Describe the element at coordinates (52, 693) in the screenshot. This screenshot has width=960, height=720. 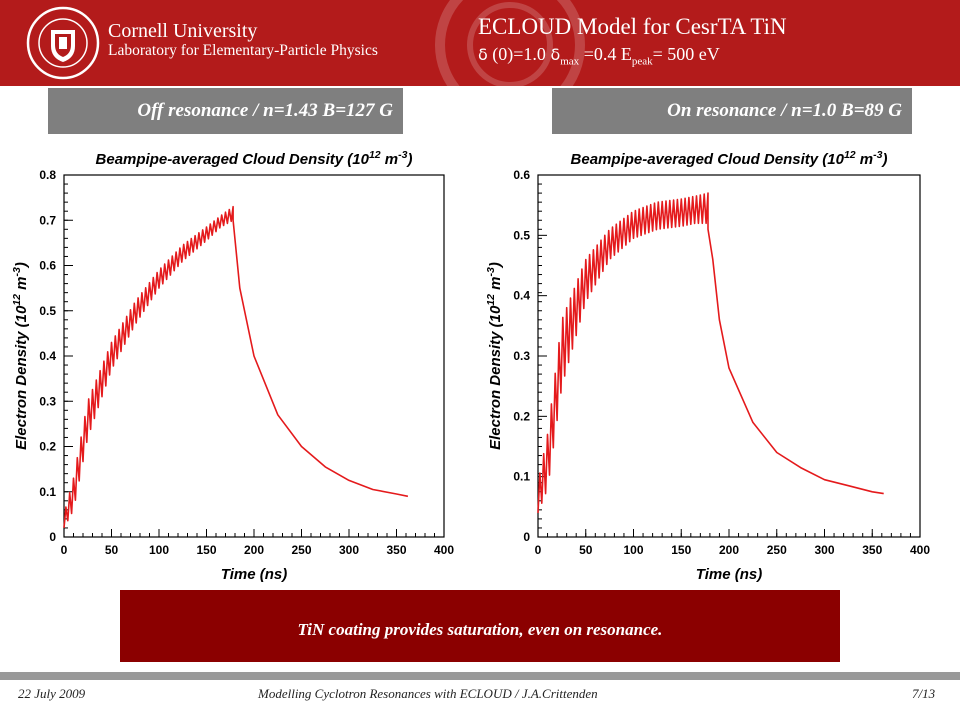
I see `footer-date: 22 July 2009` at that location.